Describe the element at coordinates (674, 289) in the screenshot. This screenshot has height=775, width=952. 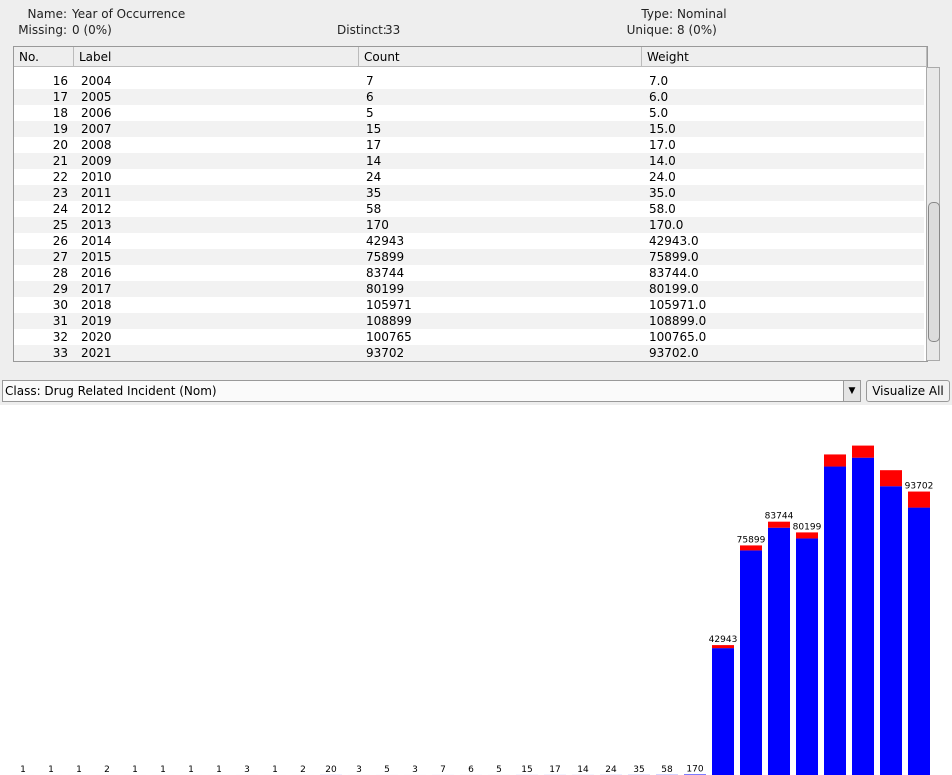
I see `table-cell: 80199.0` at that location.